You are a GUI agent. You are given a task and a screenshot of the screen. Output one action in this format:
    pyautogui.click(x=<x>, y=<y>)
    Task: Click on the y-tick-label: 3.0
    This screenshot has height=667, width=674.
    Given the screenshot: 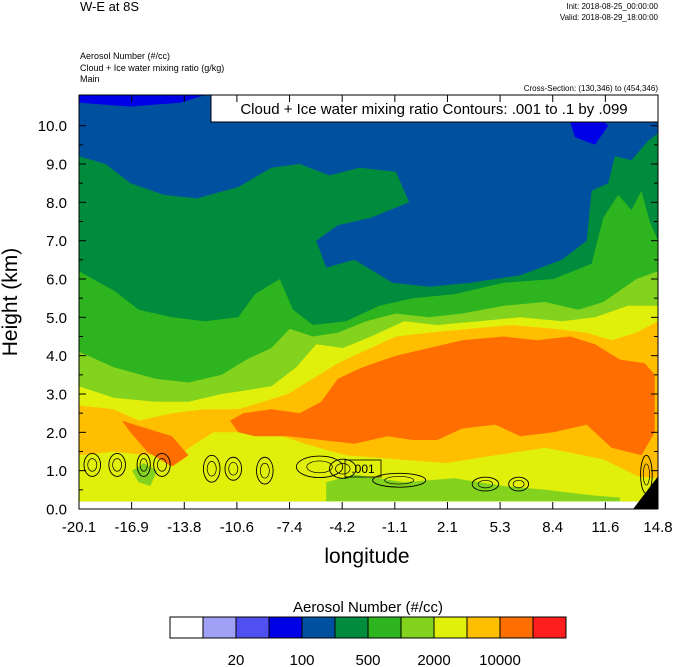 What is the action you would take?
    pyautogui.click(x=56, y=395)
    